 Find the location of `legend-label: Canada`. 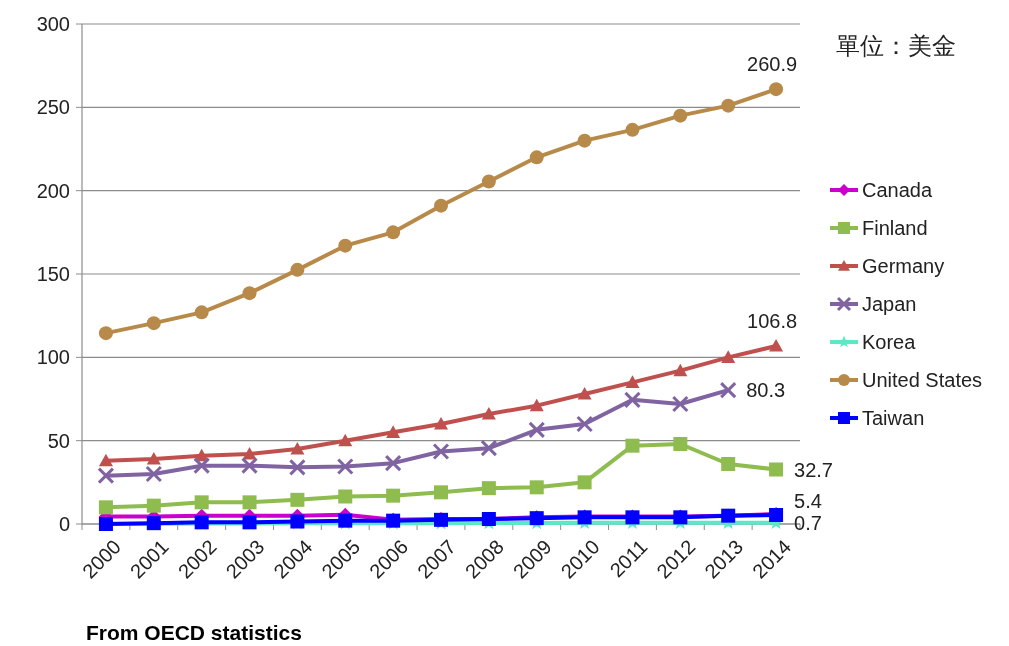

legend-label: Canada is located at coordinates (897, 190).